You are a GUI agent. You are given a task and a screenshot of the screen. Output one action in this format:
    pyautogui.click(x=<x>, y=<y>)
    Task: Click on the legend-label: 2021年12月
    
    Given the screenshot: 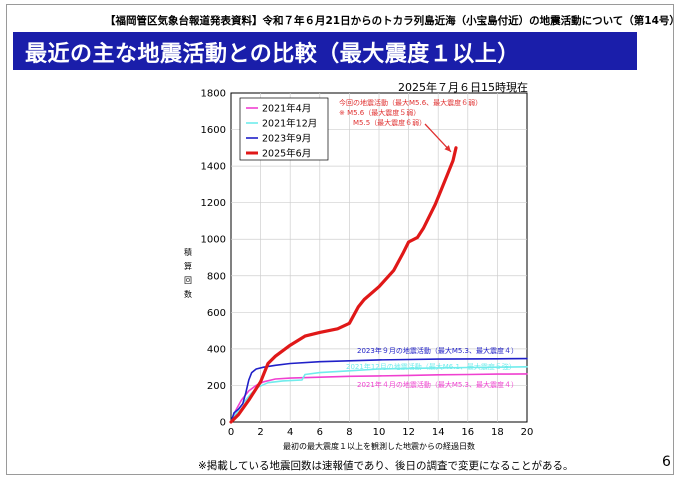 What is the action you would take?
    pyautogui.click(x=289, y=124)
    